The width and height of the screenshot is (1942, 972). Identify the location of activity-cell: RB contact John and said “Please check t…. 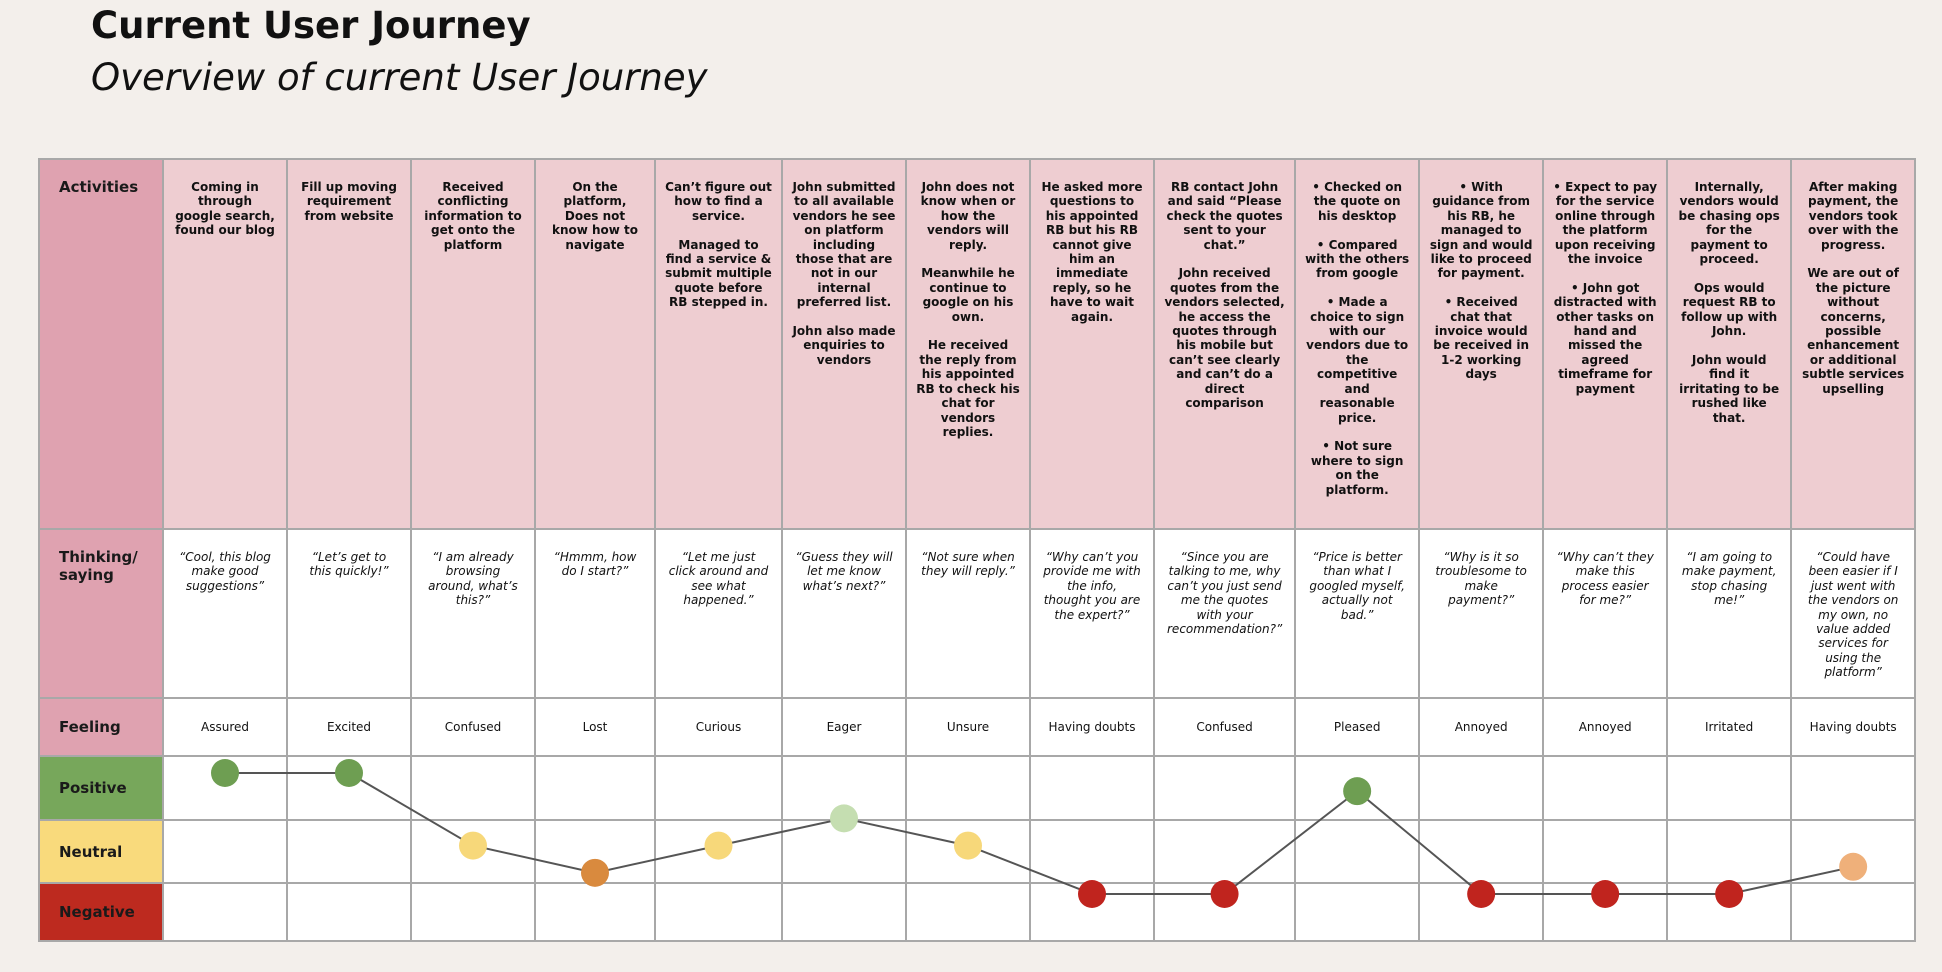
(1224, 344).